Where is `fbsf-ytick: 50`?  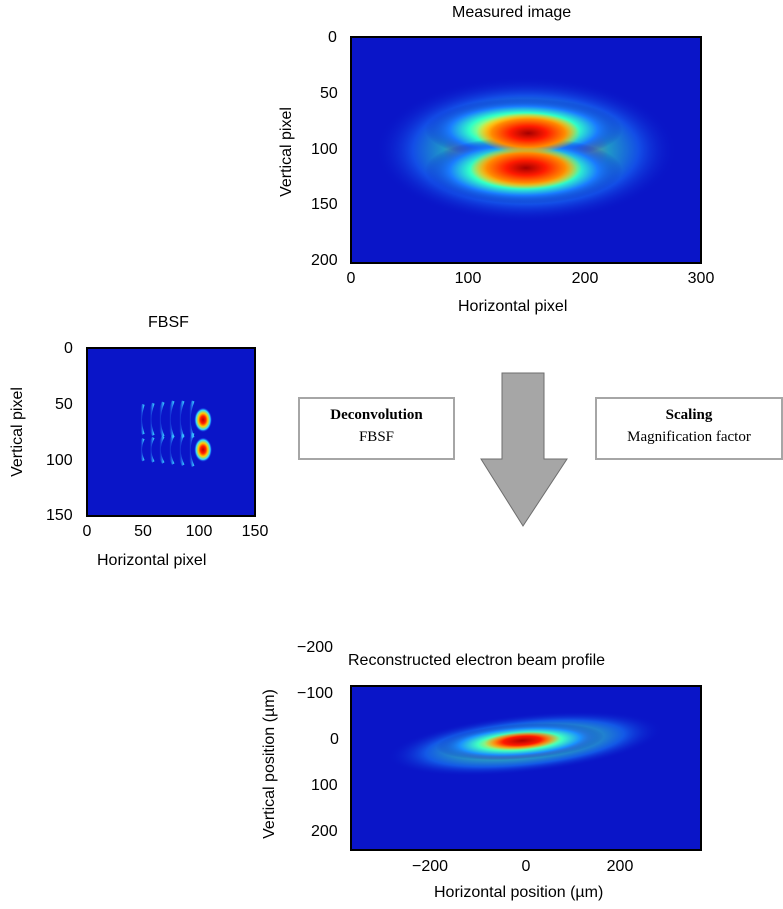
fbsf-ytick: 50 is located at coordinates (64, 404).